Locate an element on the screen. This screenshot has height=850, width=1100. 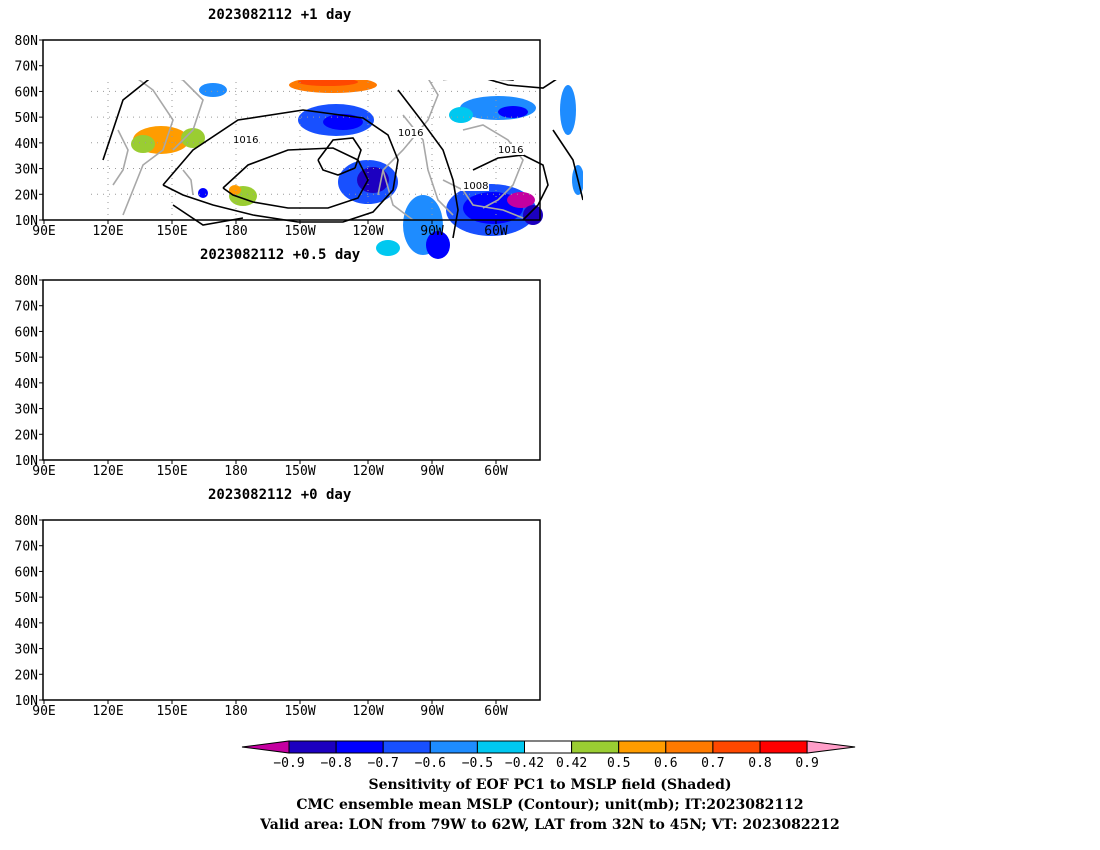
colorbar-max-arrow is located at coordinates (831, 747).